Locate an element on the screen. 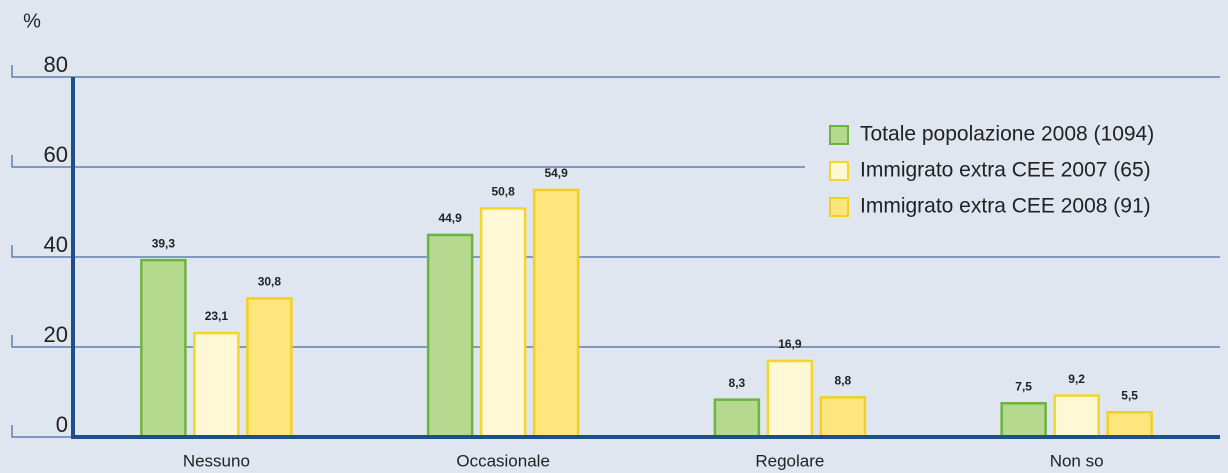  y-tick-label: 20 is located at coordinates (56, 334).